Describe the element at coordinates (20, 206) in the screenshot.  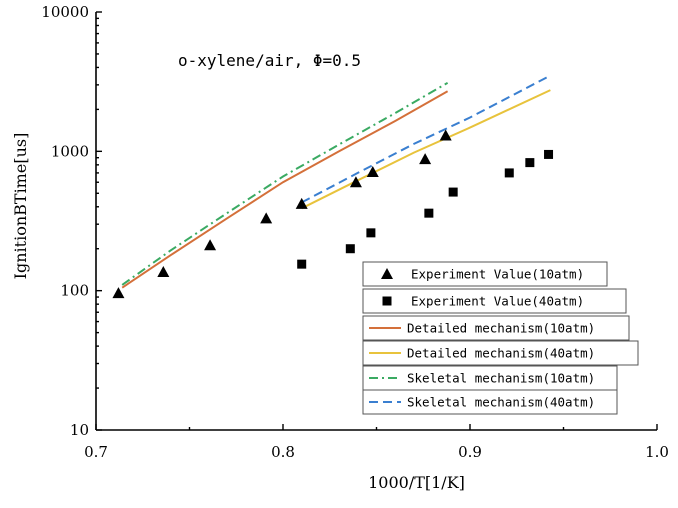
I see `y-axis-title: IgnitionBTime[us]` at that location.